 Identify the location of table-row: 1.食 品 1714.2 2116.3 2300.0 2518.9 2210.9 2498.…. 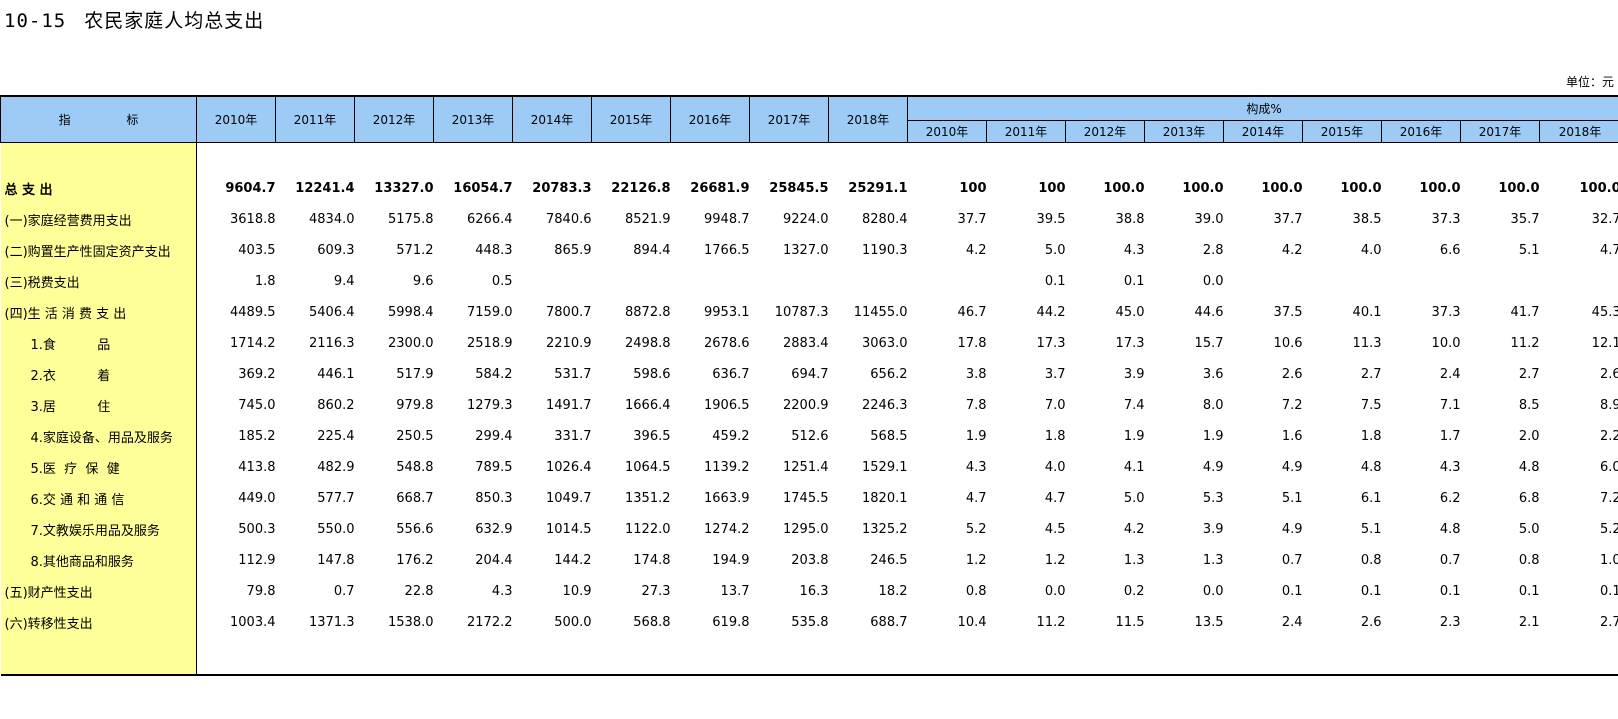
(809, 343).